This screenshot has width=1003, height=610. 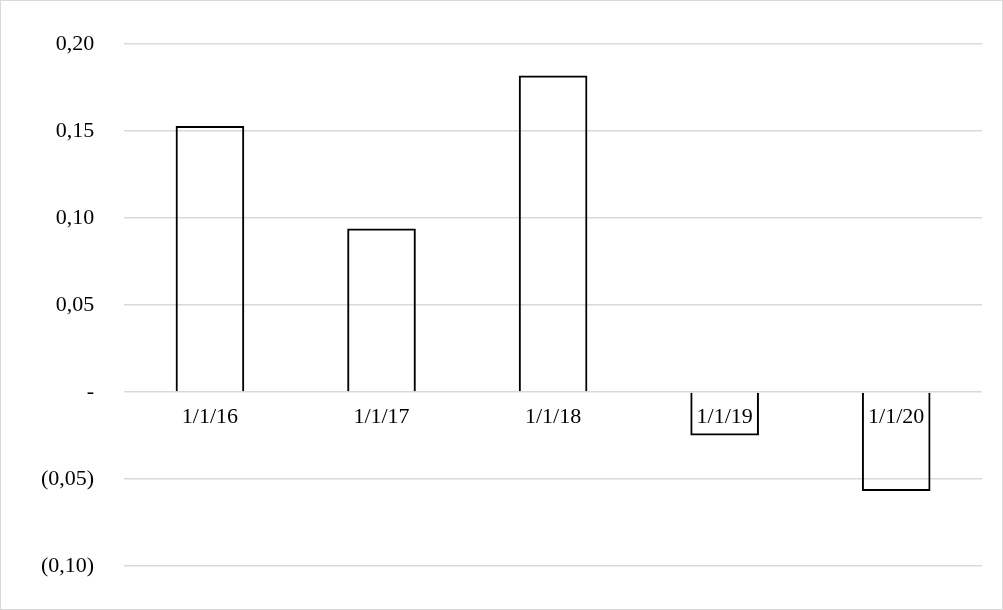 I want to click on y-tick-label: 0,20, so click(x=75, y=42).